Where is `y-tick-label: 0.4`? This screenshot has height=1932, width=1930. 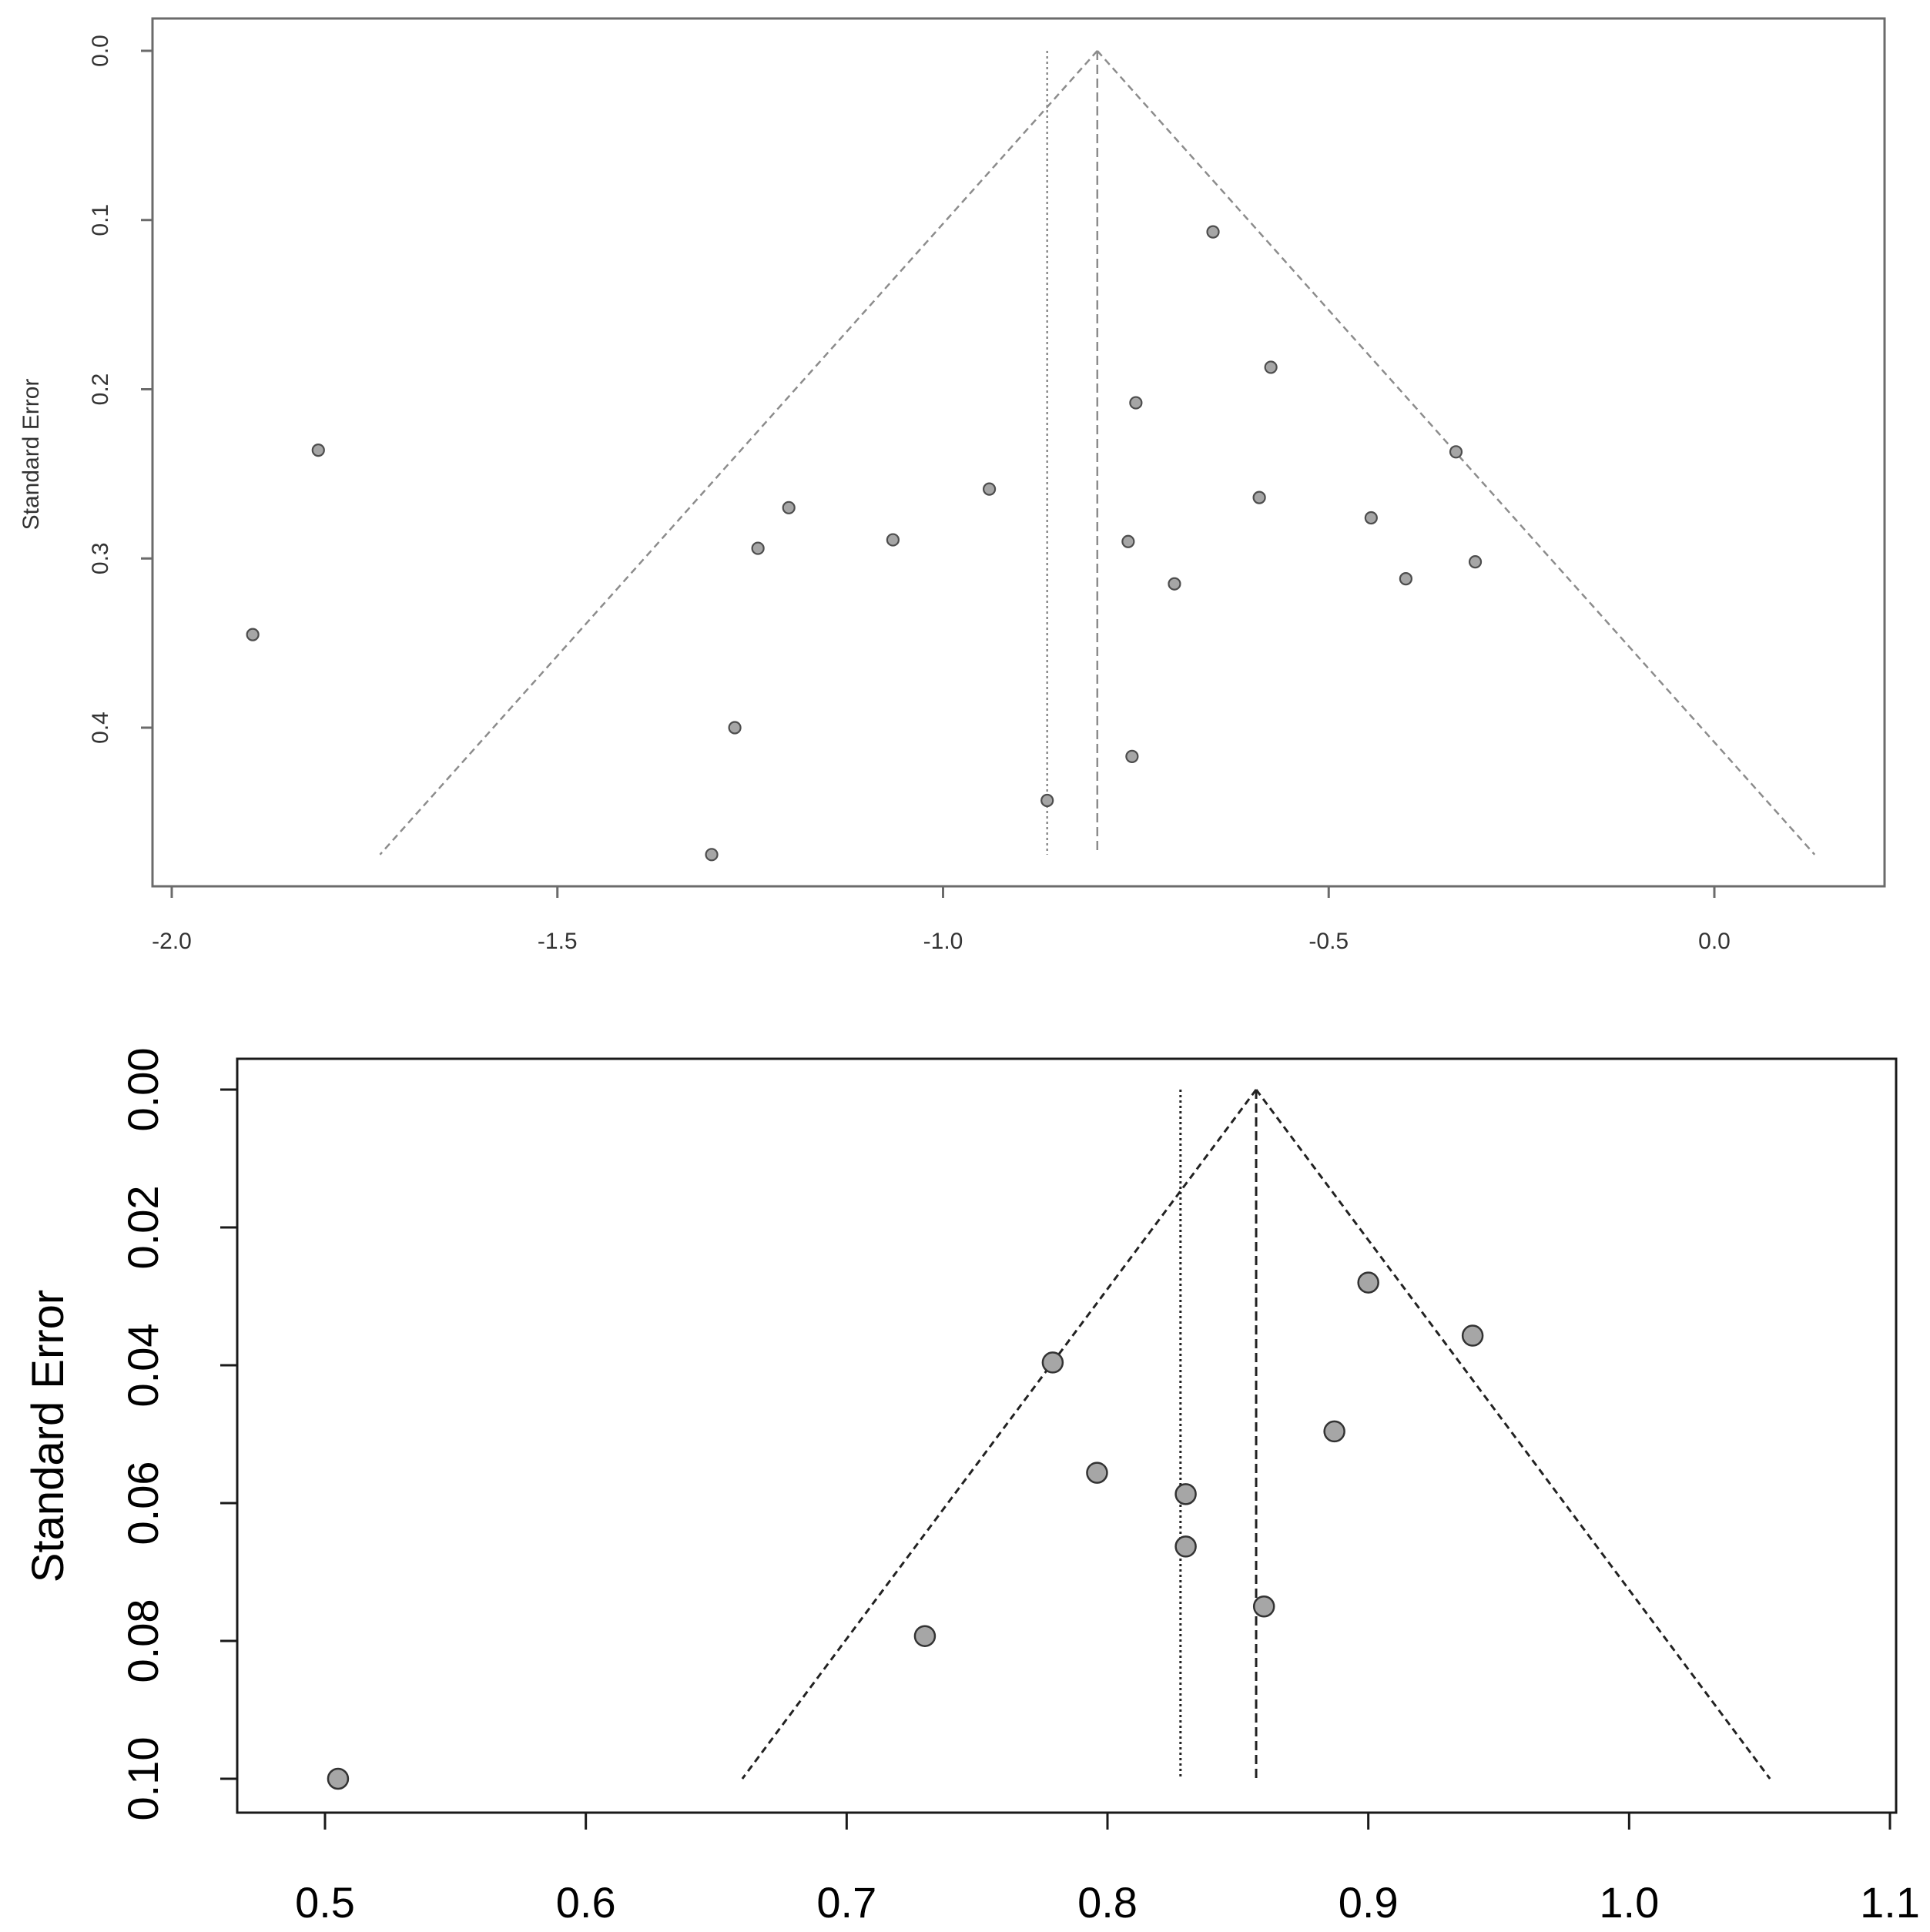
y-tick-label: 0.4 is located at coordinates (100, 728).